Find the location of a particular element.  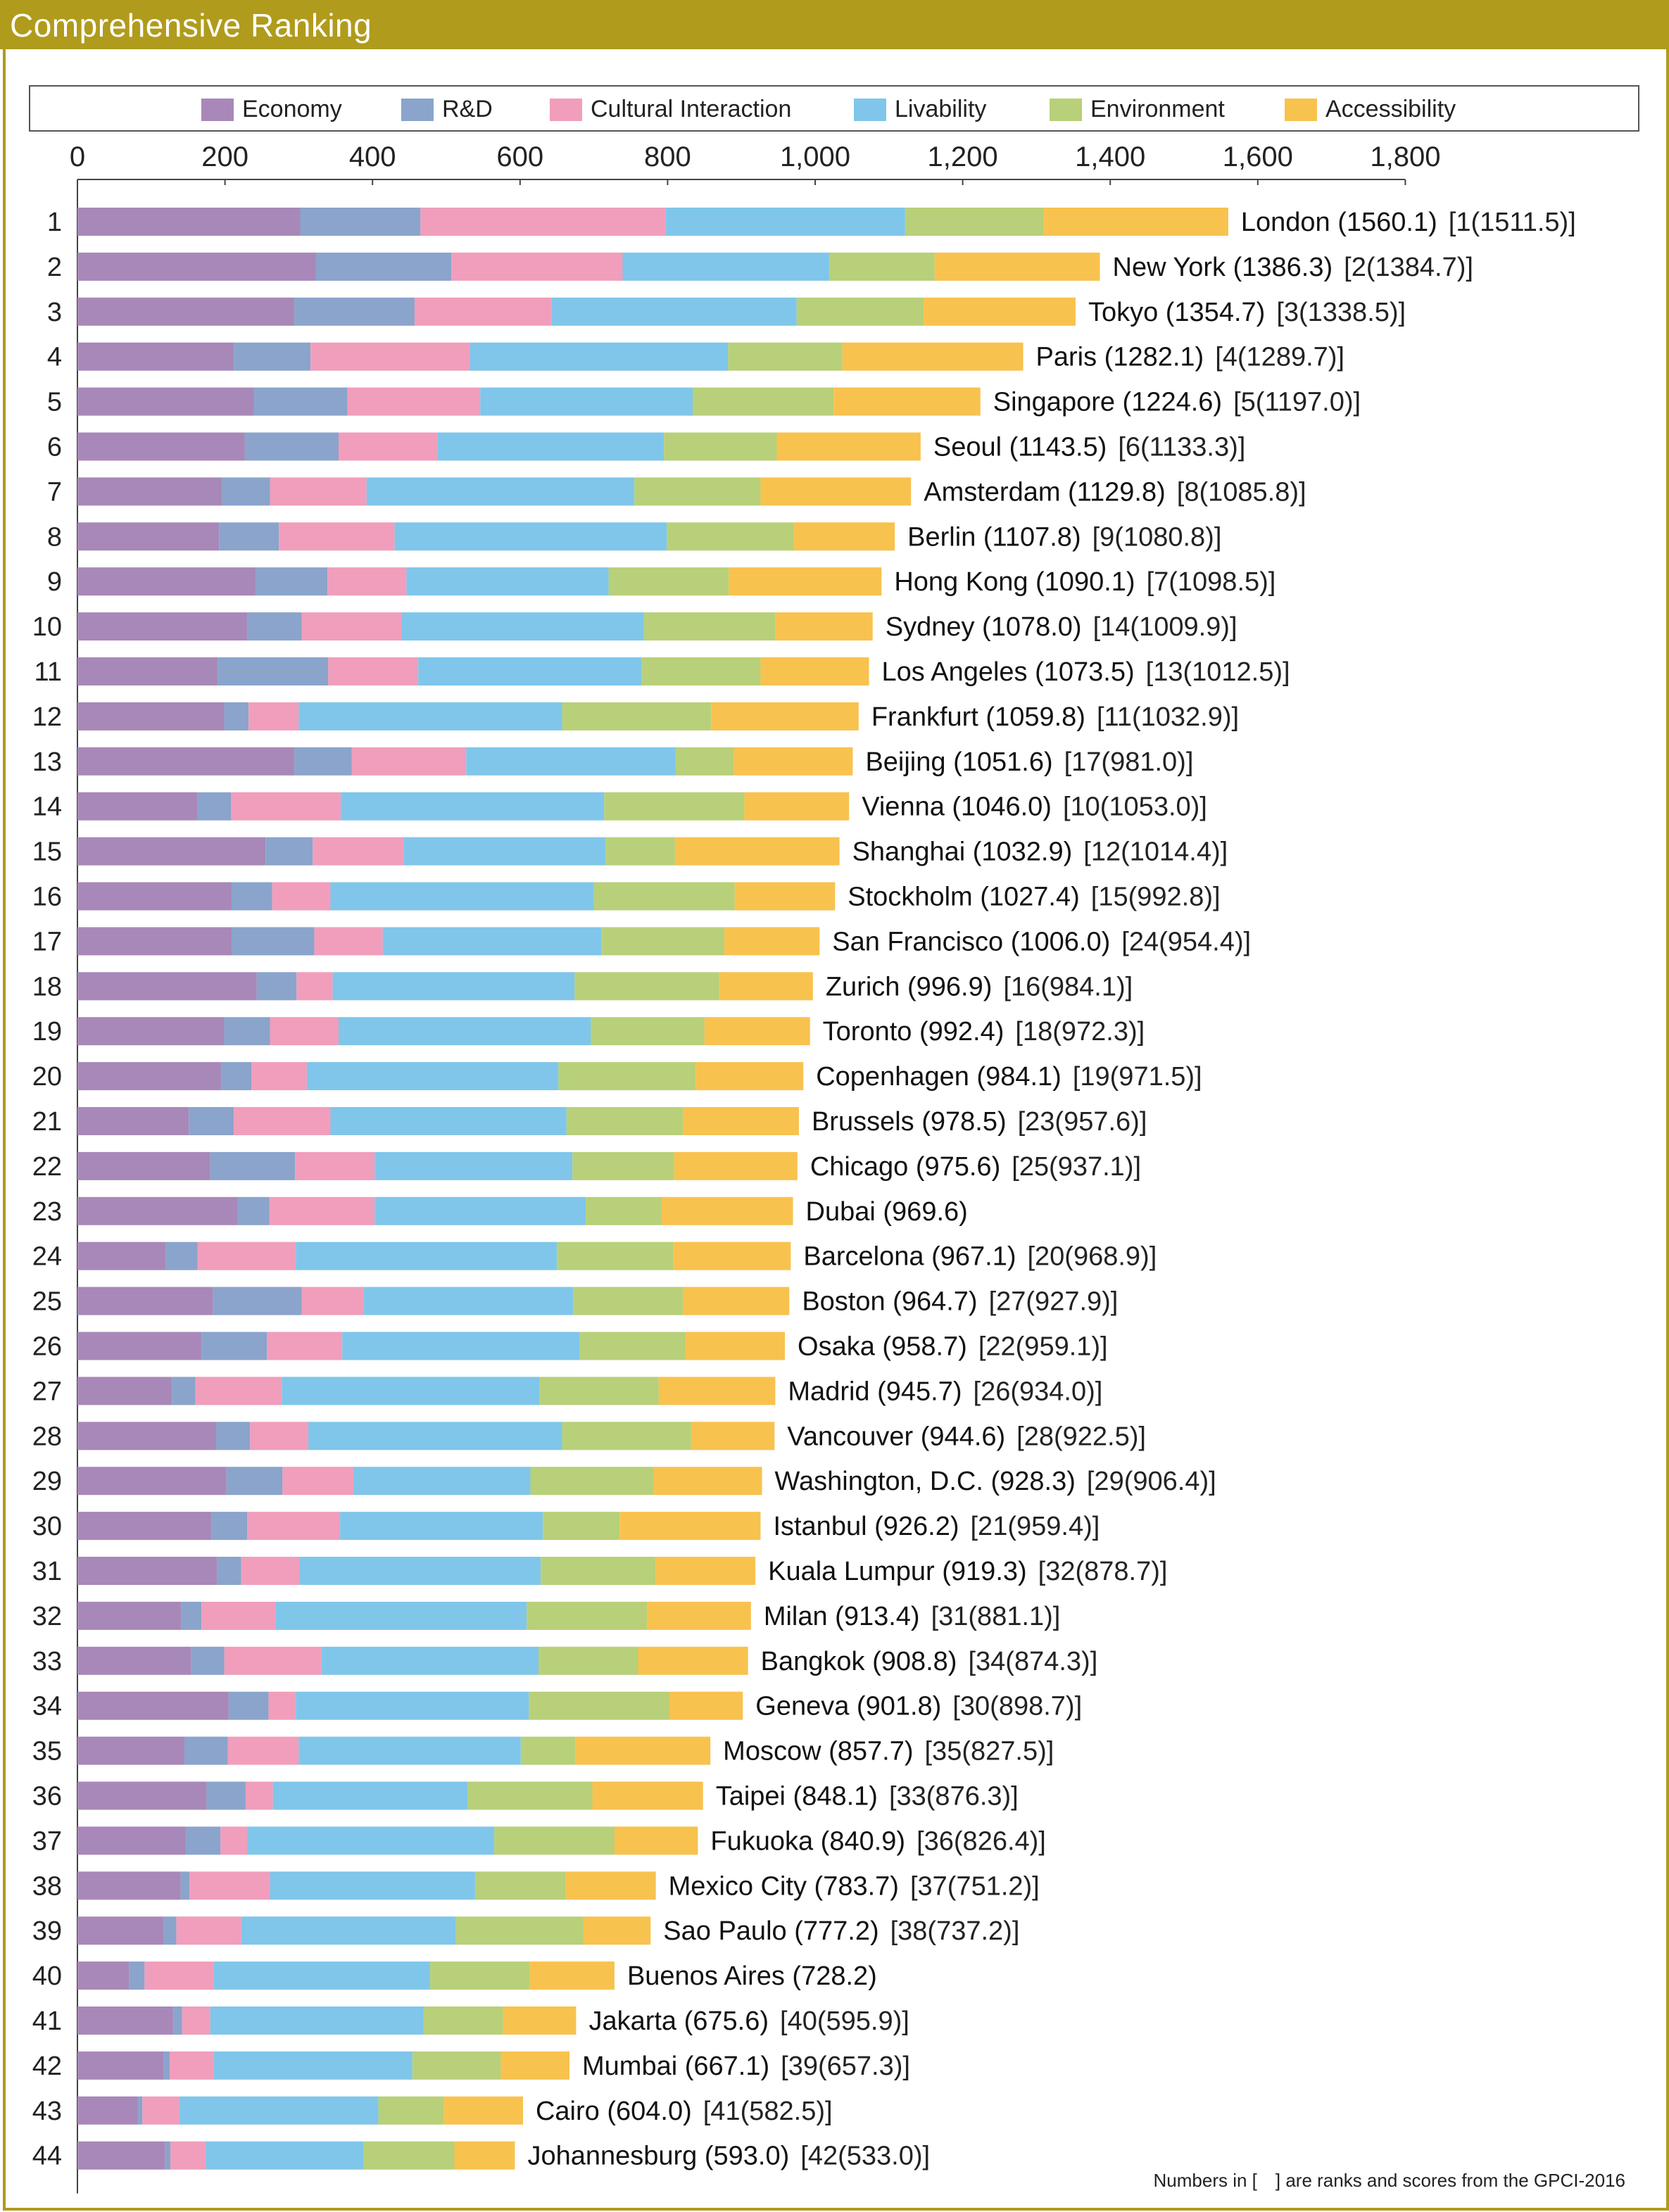

rank-label: 4 is located at coordinates (54, 357).